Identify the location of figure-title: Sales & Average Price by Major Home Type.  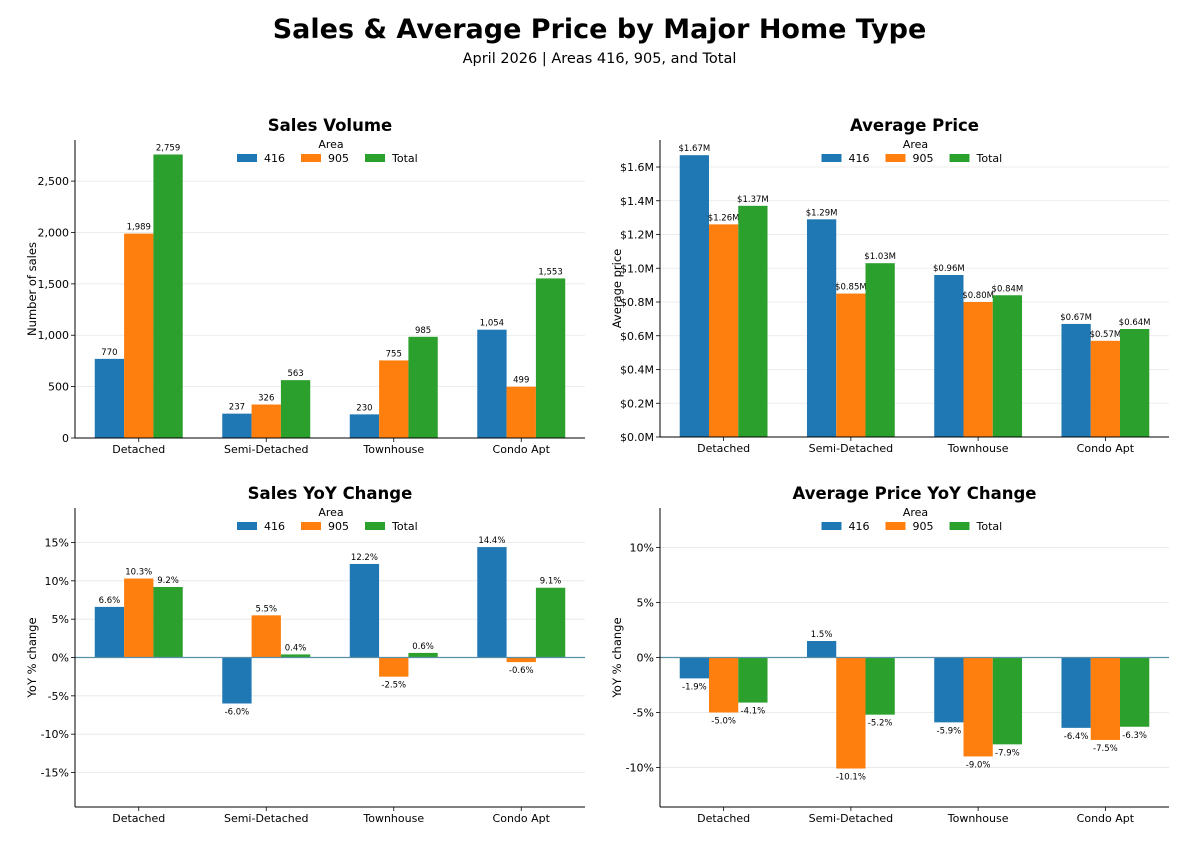
(599, 29).